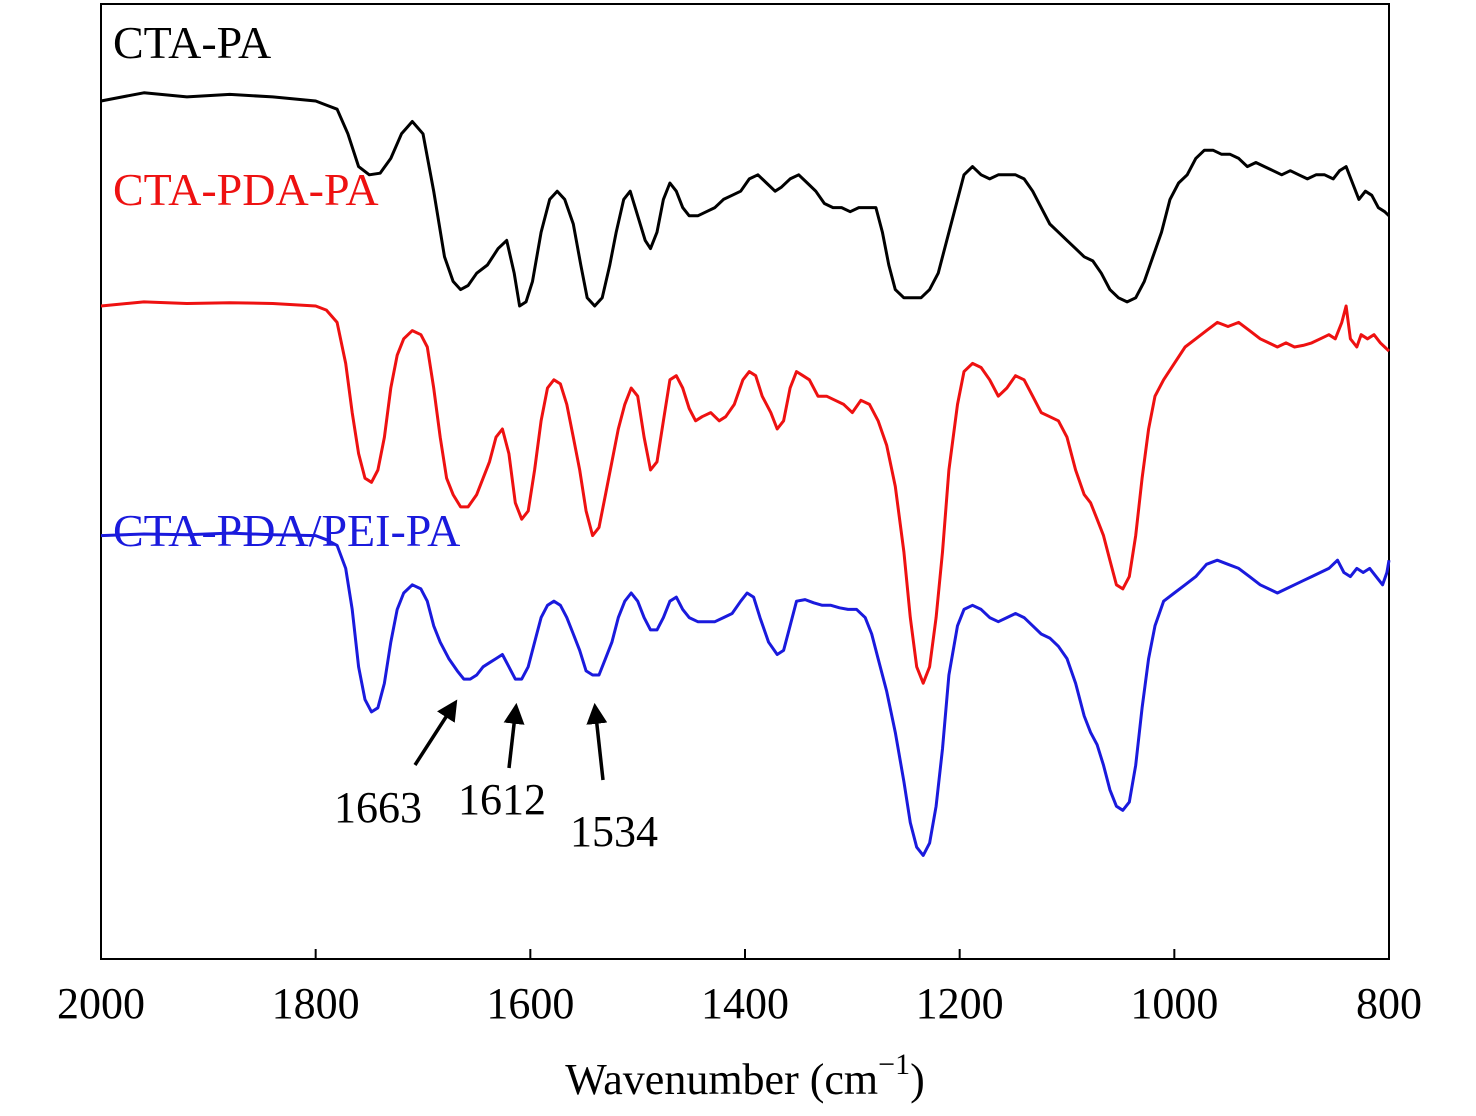 The image size is (1476, 1116). What do you see at coordinates (1389, 1003) in the screenshot?
I see `x-tick-label: 800` at bounding box center [1389, 1003].